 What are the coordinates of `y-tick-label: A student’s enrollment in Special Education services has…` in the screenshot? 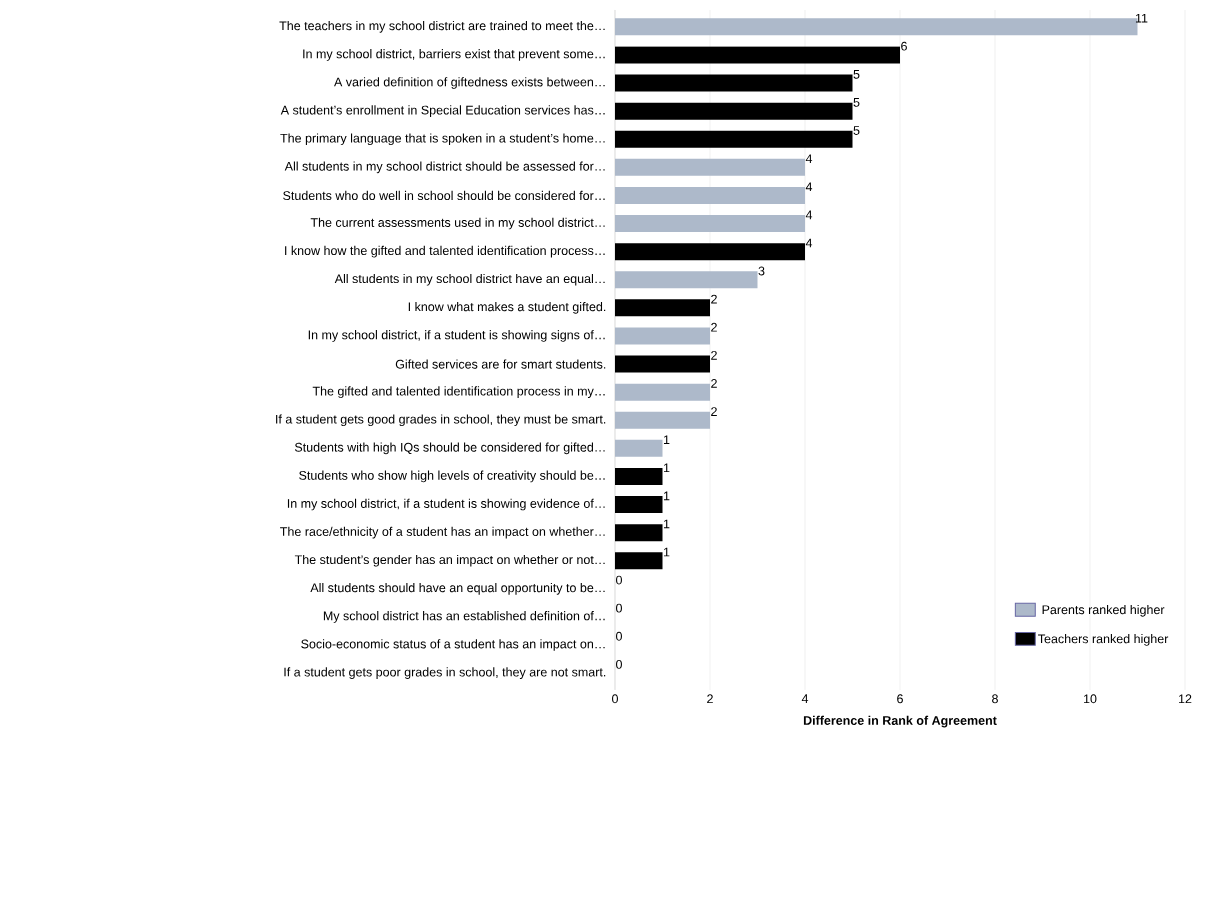 It's located at (442, 111).